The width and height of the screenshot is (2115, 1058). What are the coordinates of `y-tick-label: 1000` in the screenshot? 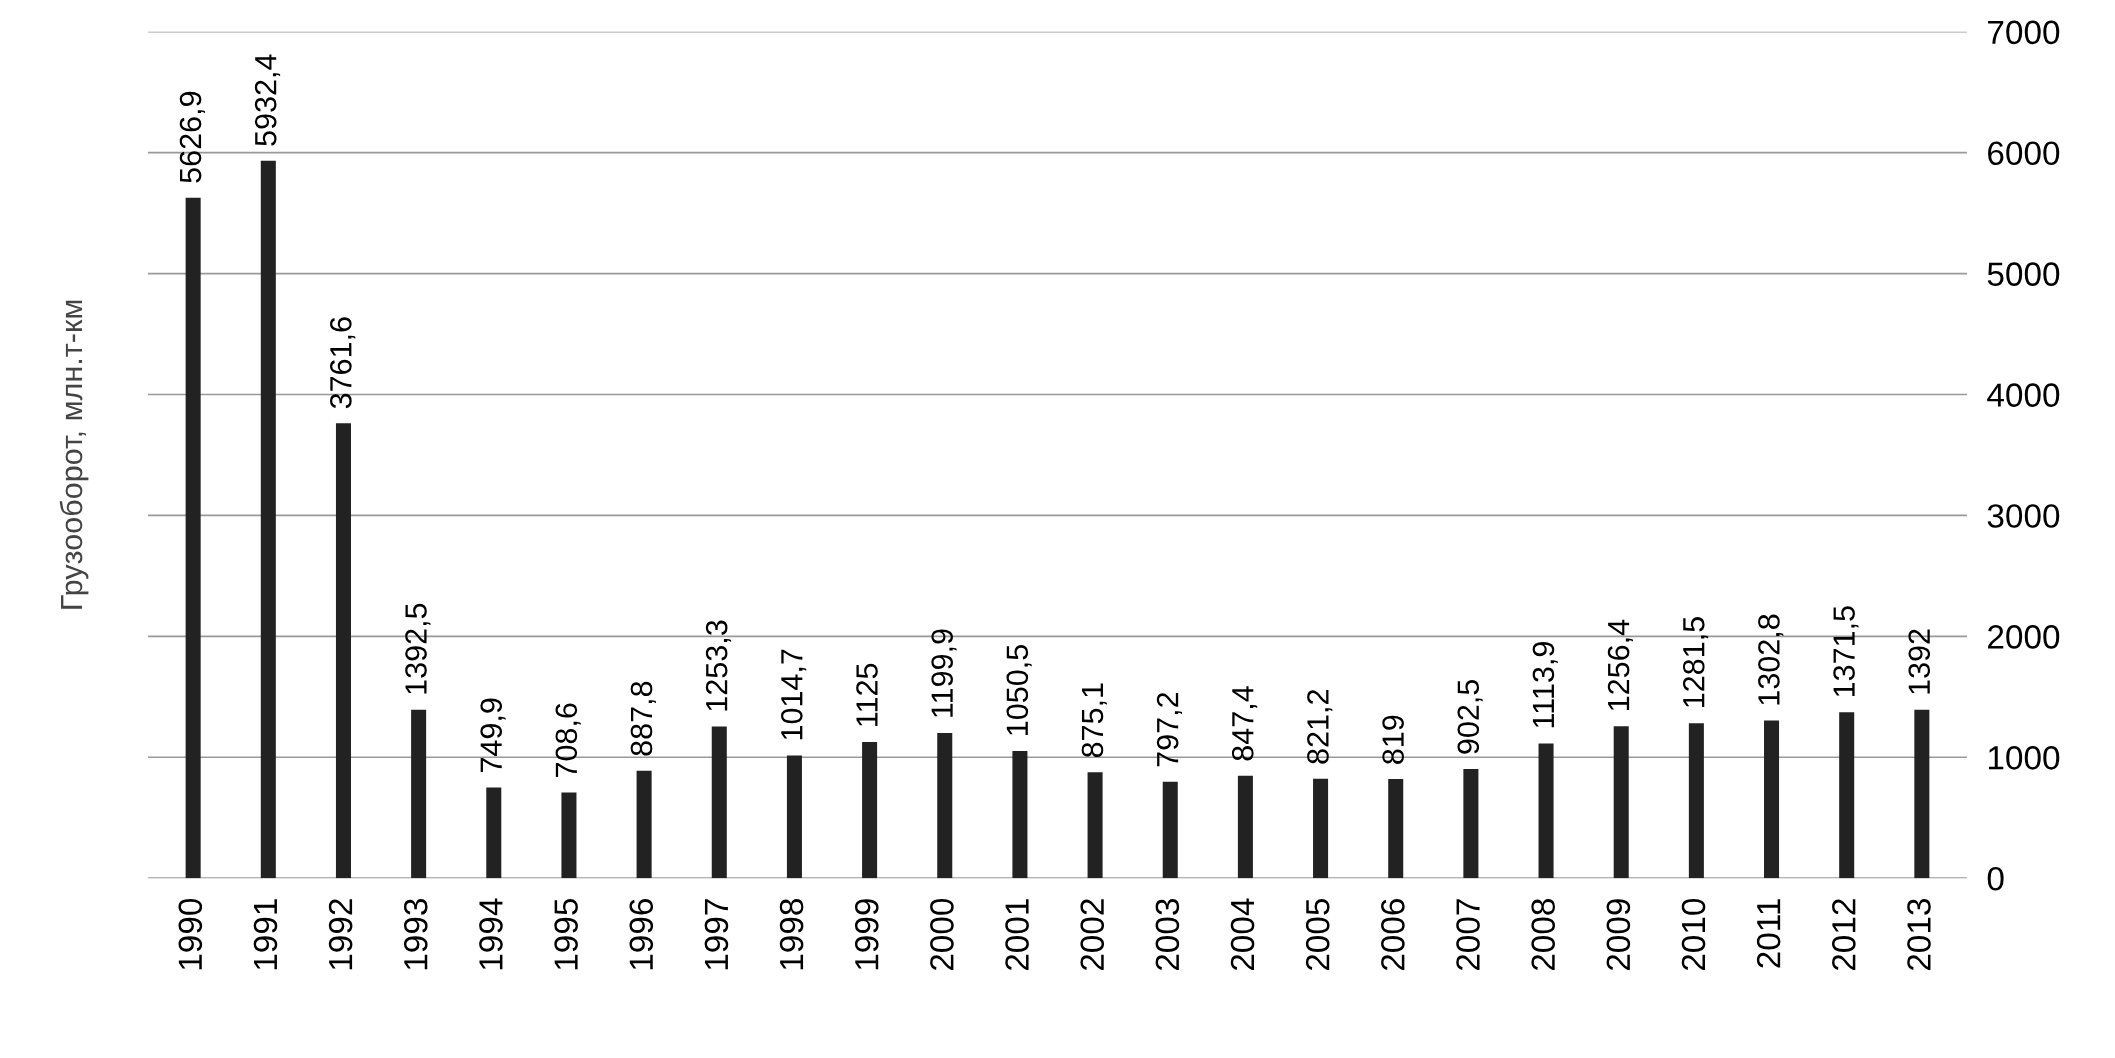 It's located at (2024, 758).